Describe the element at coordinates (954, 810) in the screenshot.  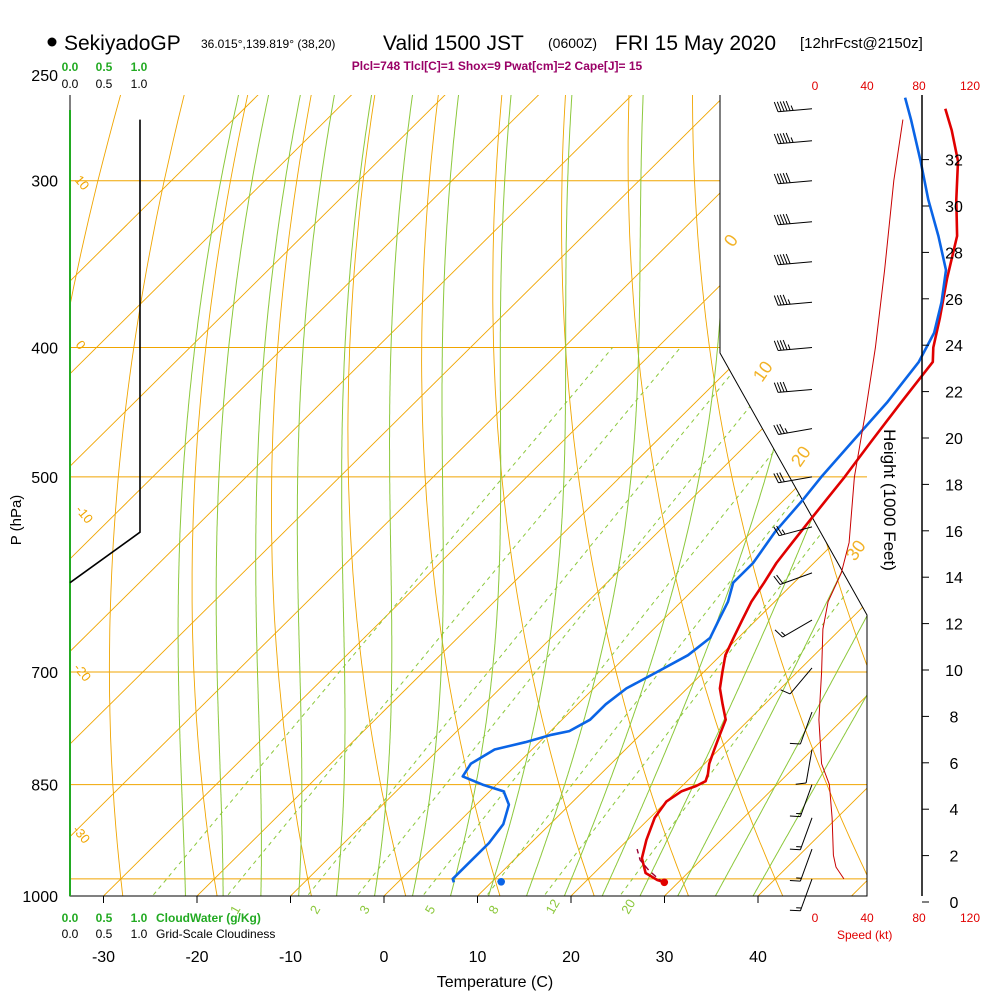
I see `height-tick-label: 4` at that location.